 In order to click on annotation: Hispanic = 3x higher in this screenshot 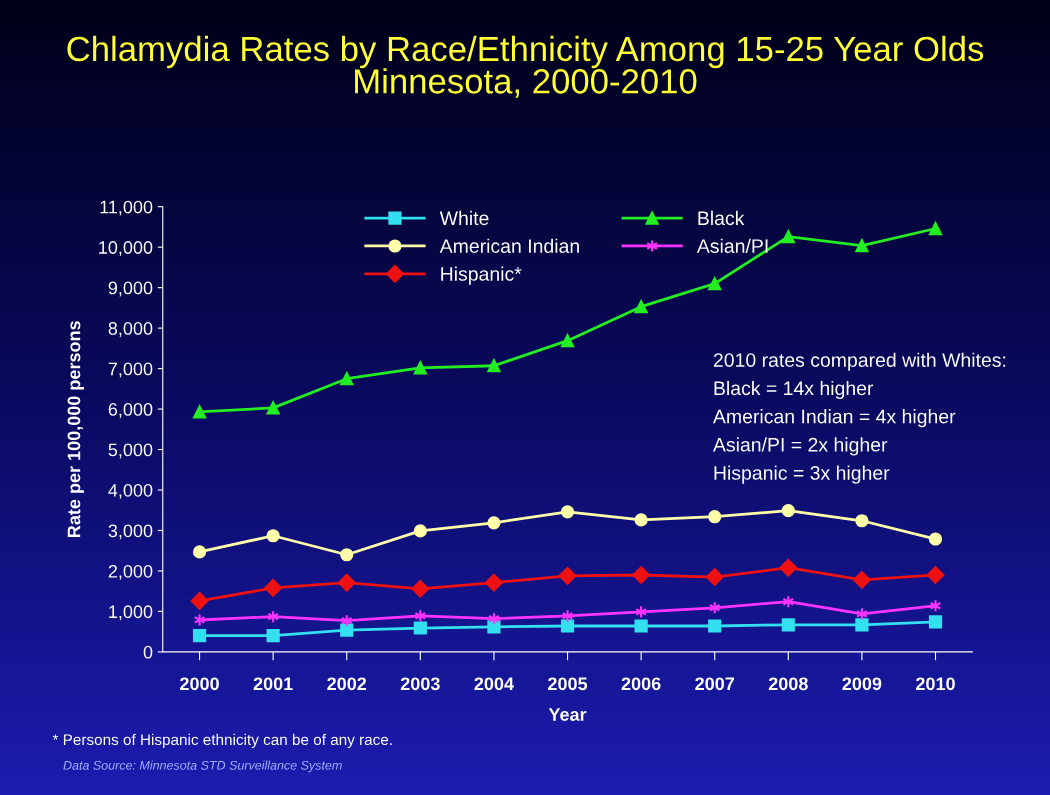, I will do `click(802, 474)`.